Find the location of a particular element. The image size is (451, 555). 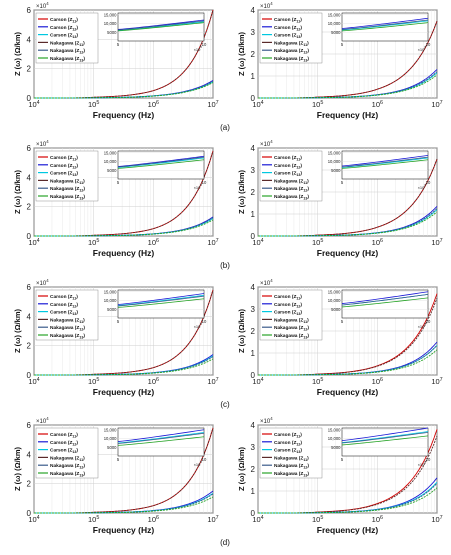

legend-entry: Carson (Z13) is located at coordinates (64, 174).